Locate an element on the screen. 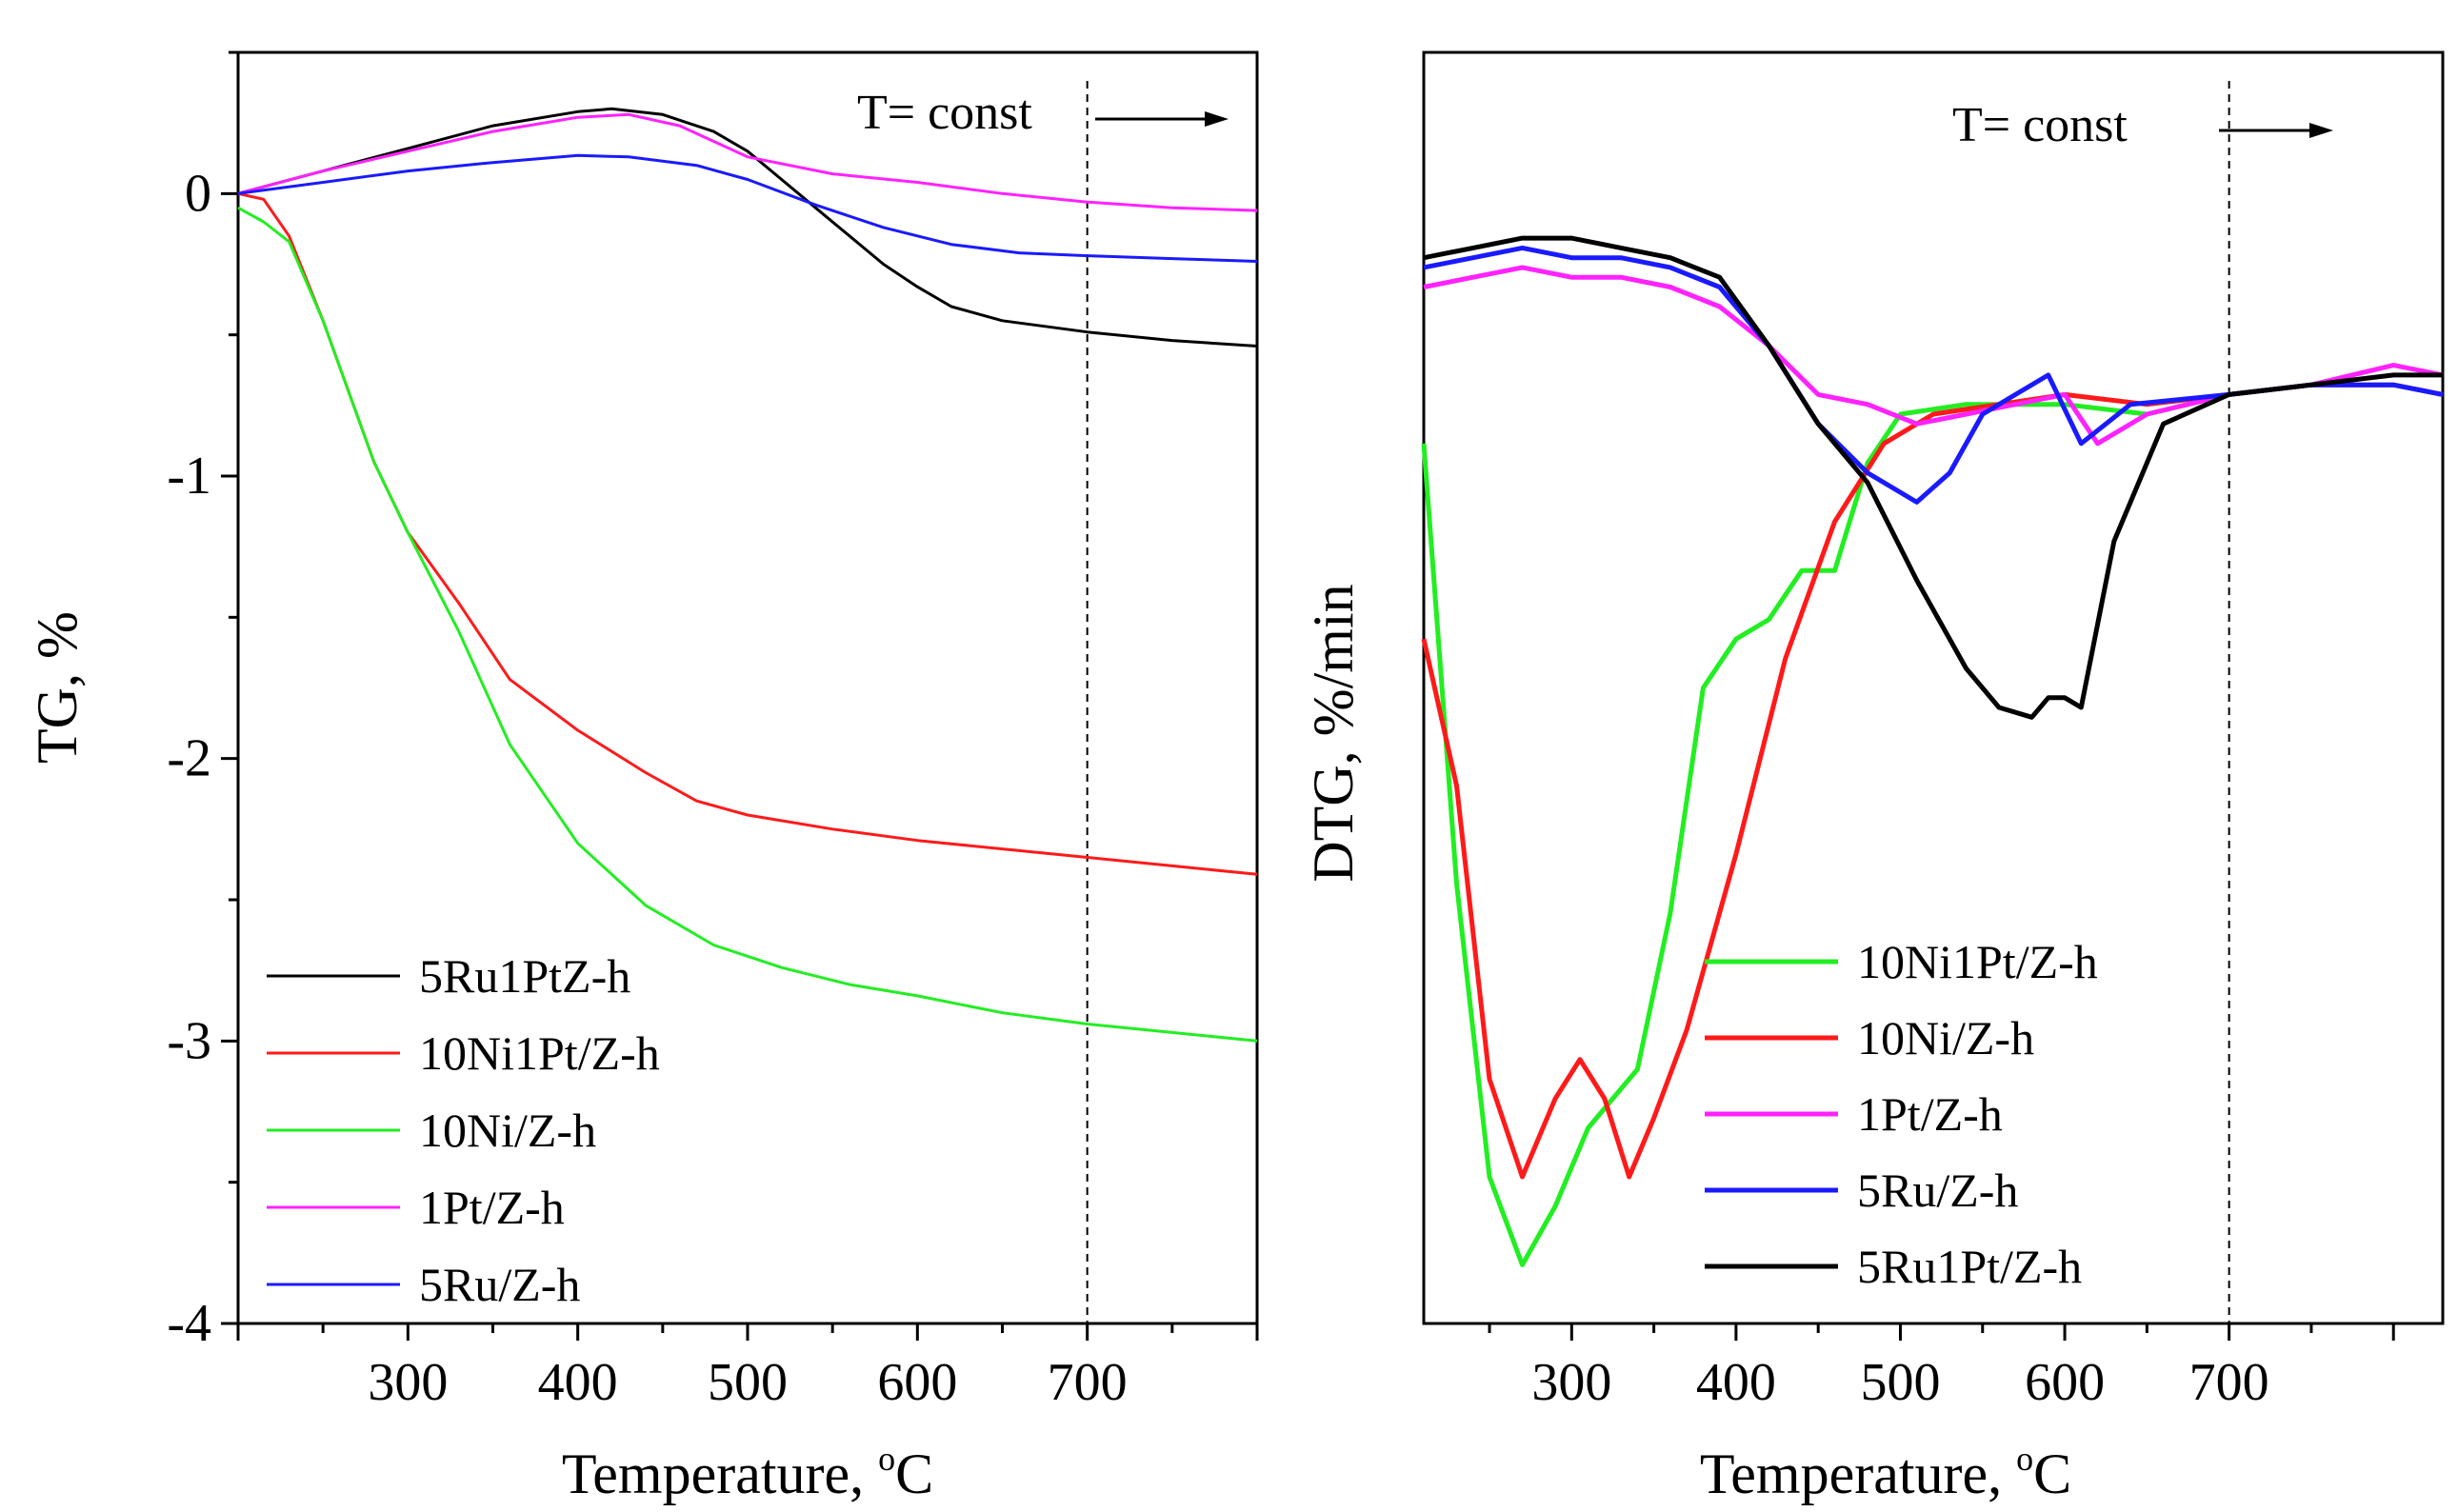  tg-legend-label: 1Pt/Z-h is located at coordinates (492, 1207).